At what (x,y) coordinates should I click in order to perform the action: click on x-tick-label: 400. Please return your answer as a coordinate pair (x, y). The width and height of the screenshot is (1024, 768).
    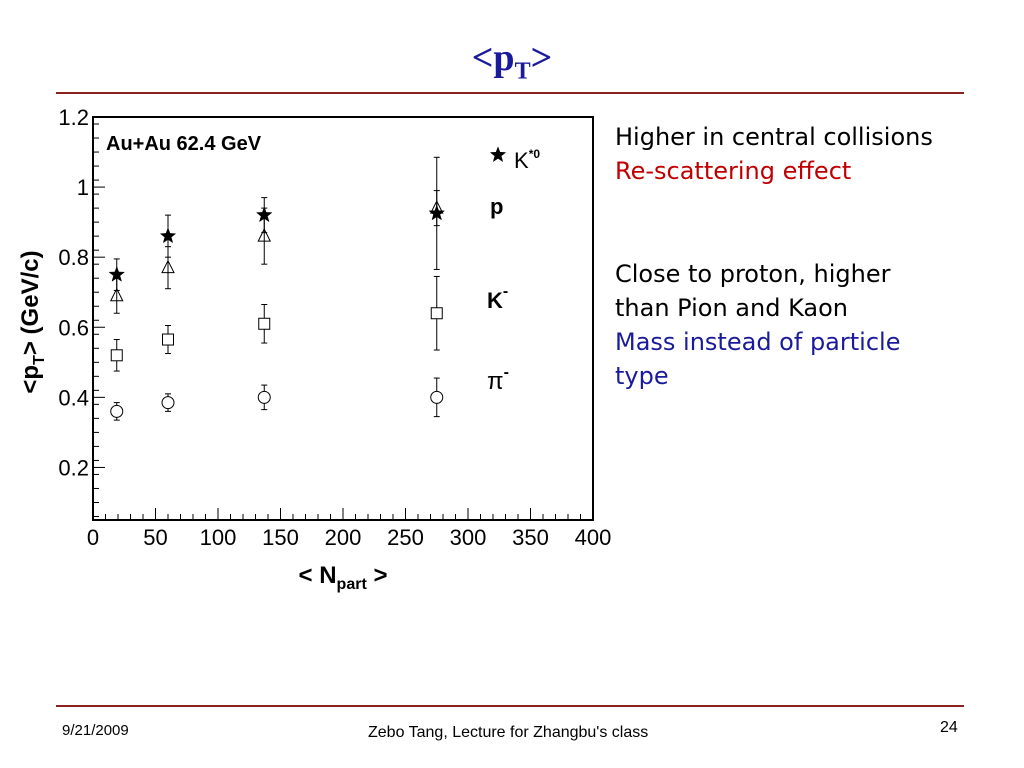
    Looking at the image, I should click on (593, 537).